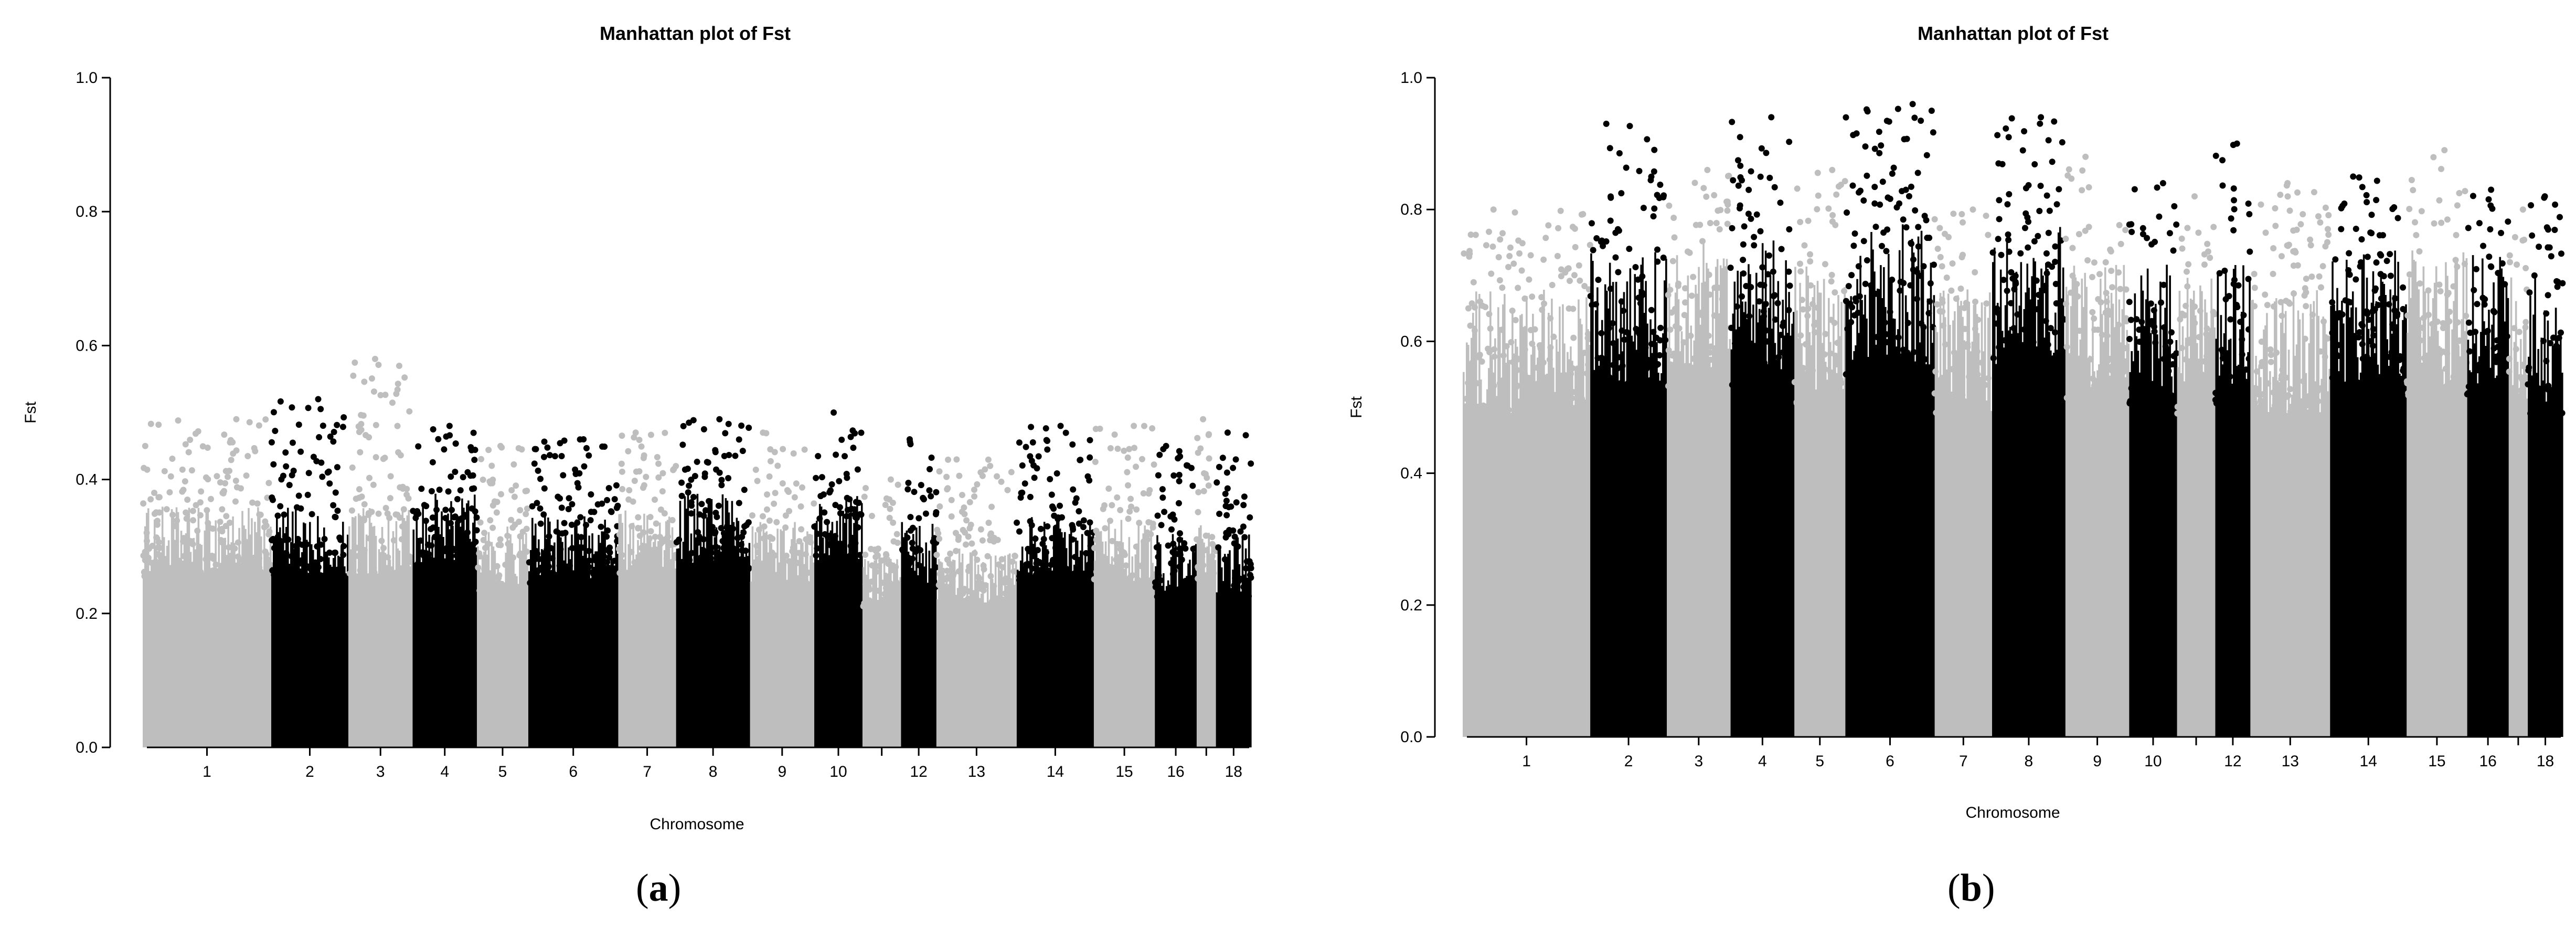 Image resolution: width=2576 pixels, height=929 pixels. I want to click on chromosome-9-points, so click(783, 588).